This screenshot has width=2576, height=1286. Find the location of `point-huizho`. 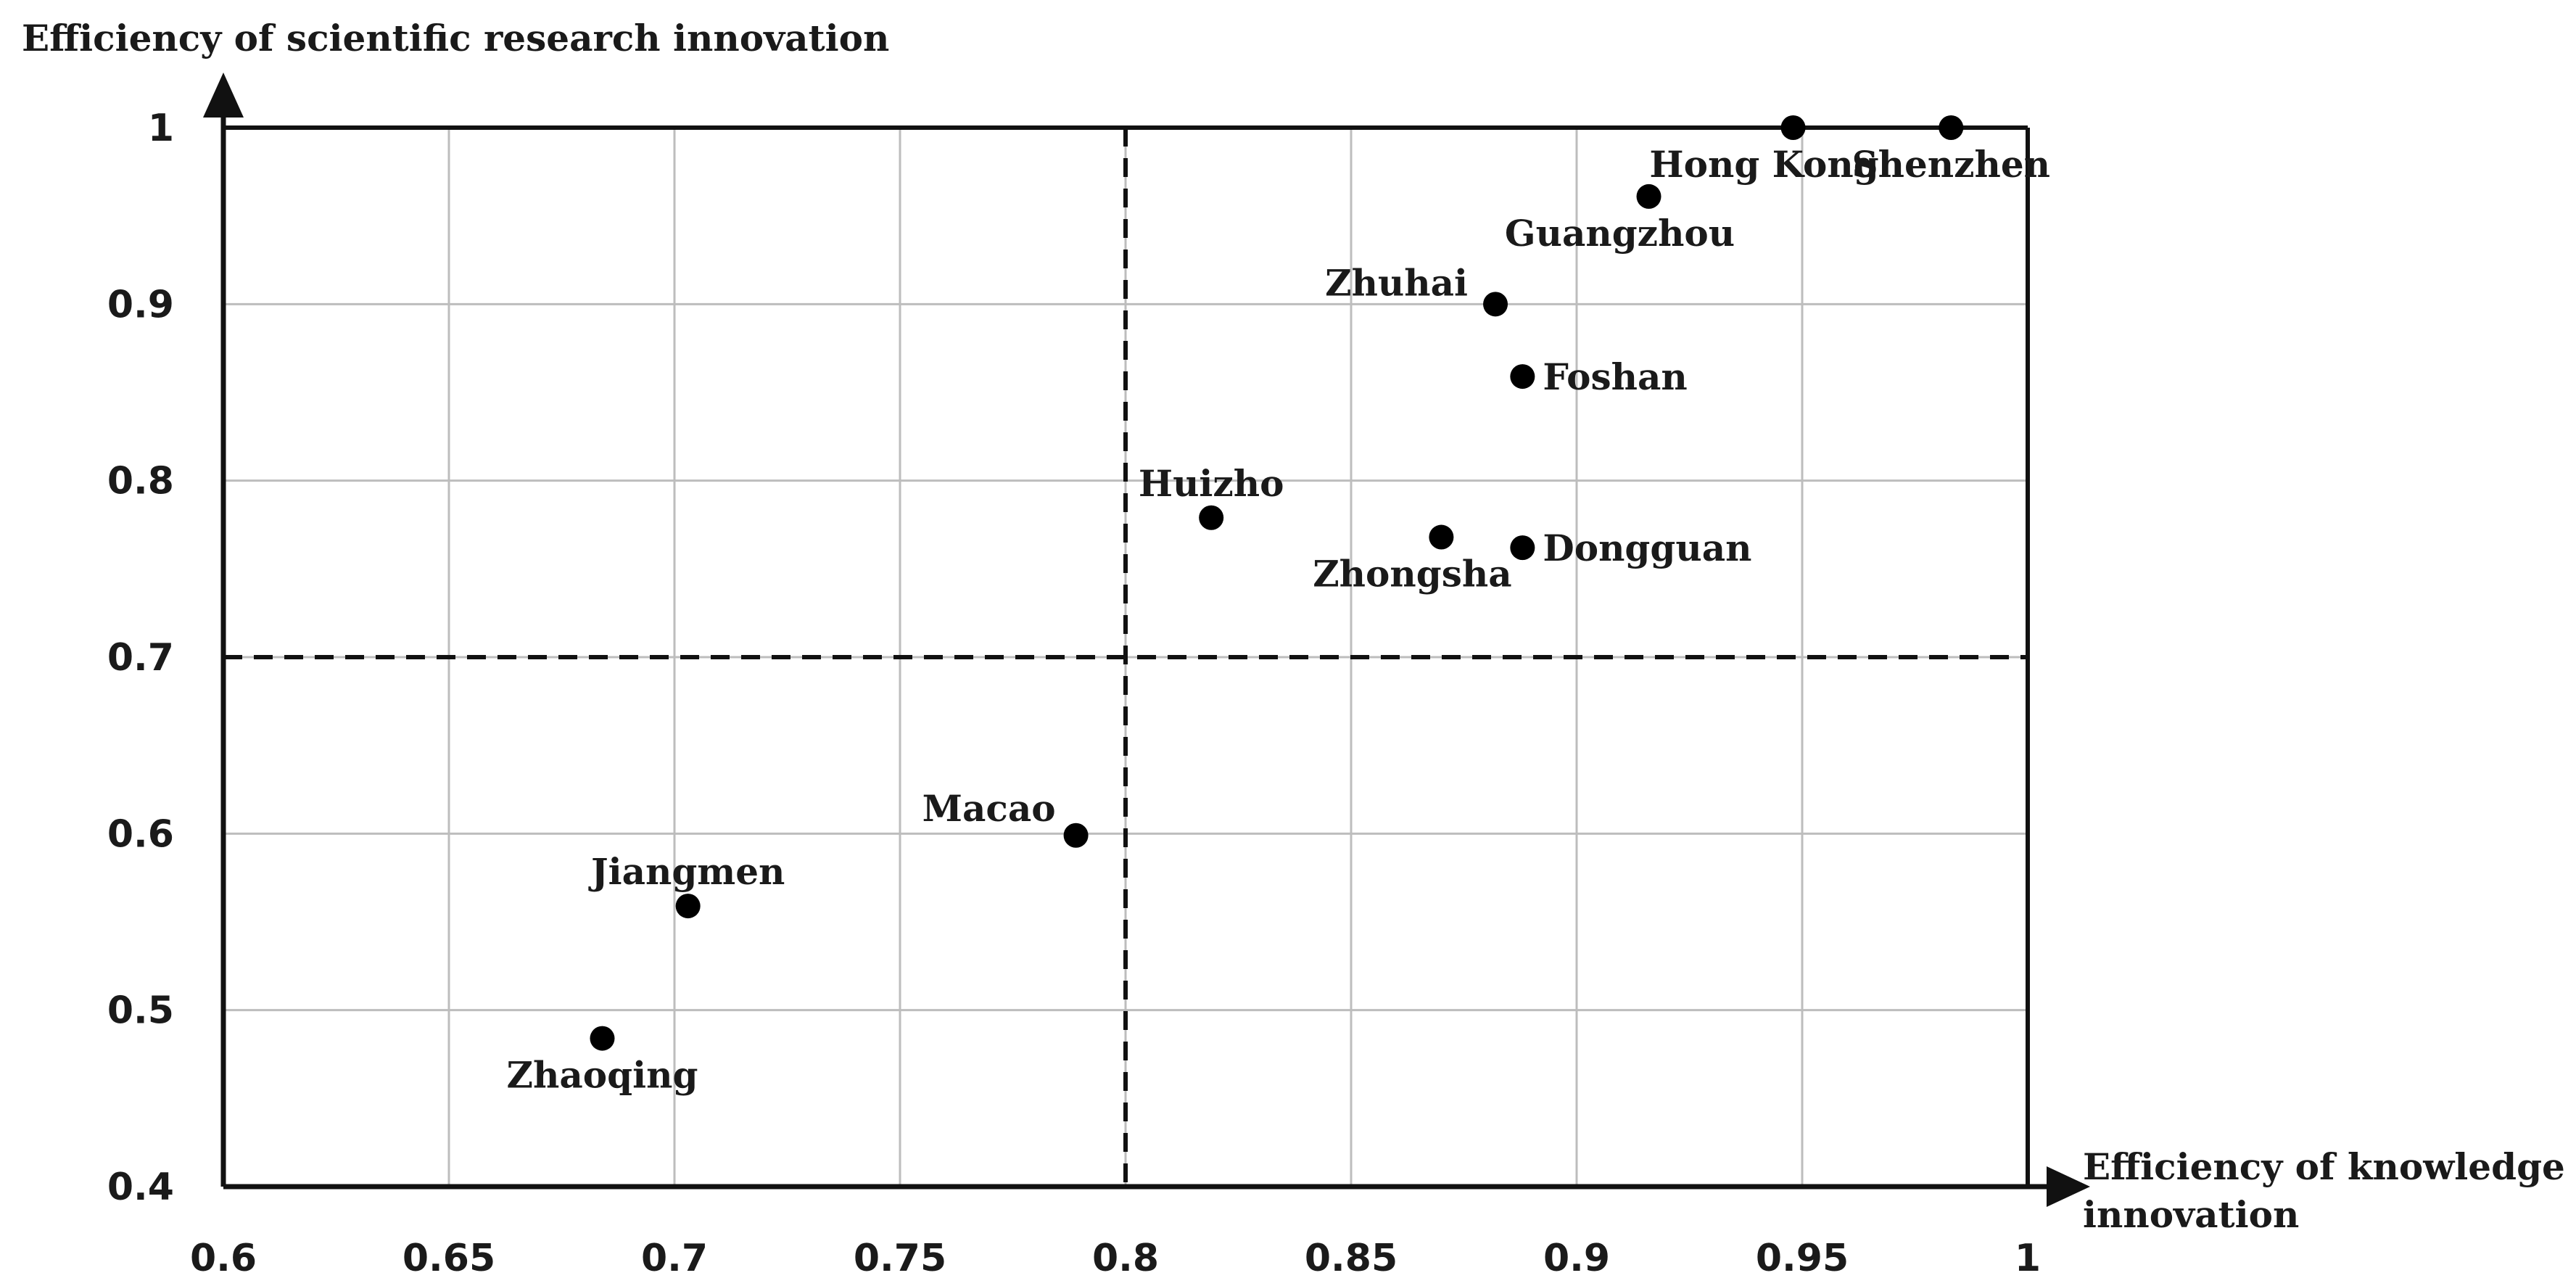

point-huizho is located at coordinates (1211, 517).